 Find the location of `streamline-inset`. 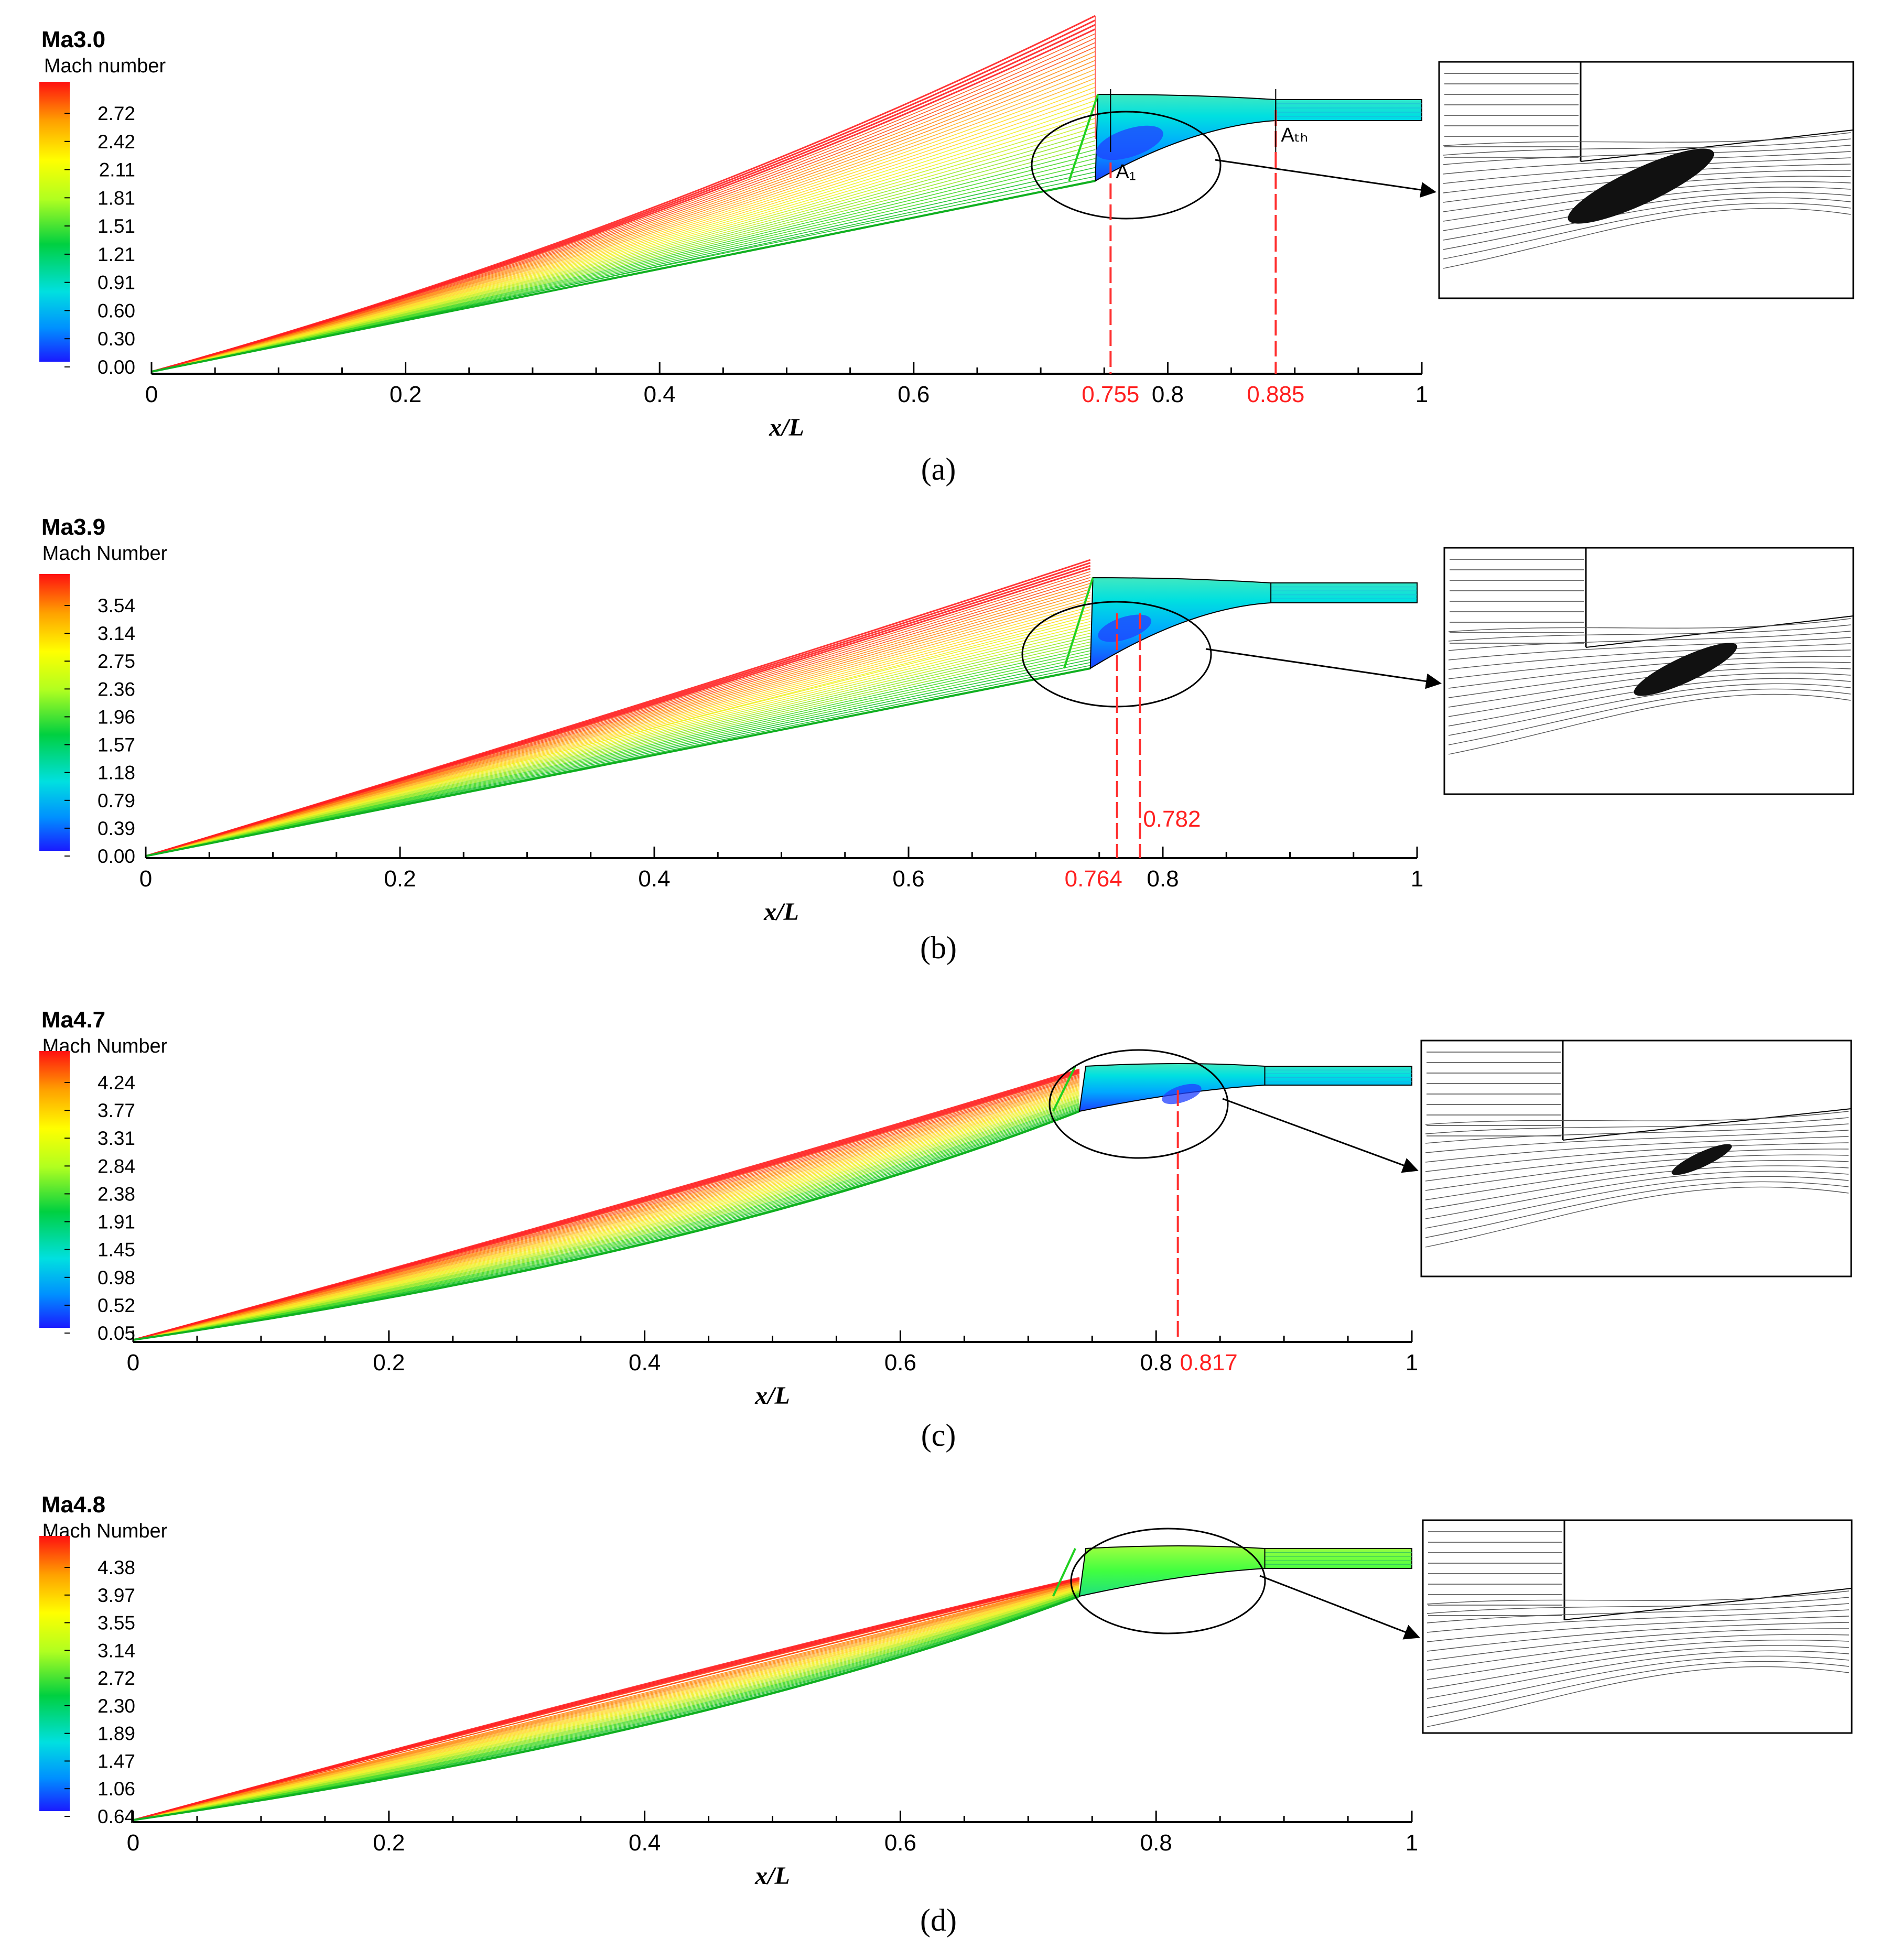

streamline-inset is located at coordinates (1646, 180).